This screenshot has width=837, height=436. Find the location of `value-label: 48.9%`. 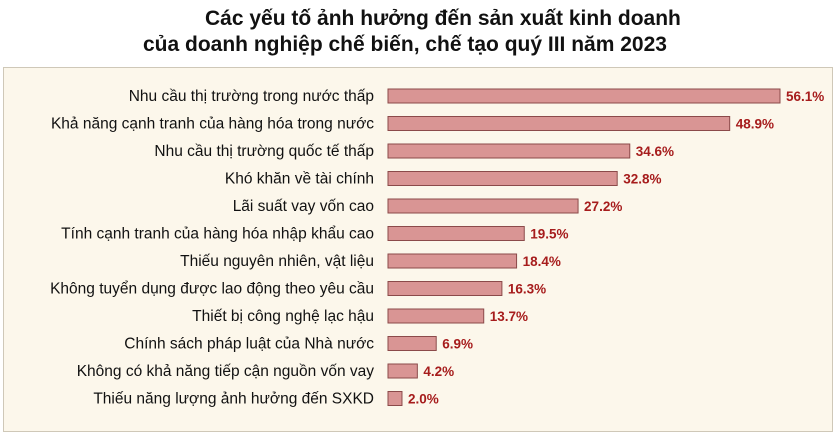

value-label: 48.9% is located at coordinates (755, 124).